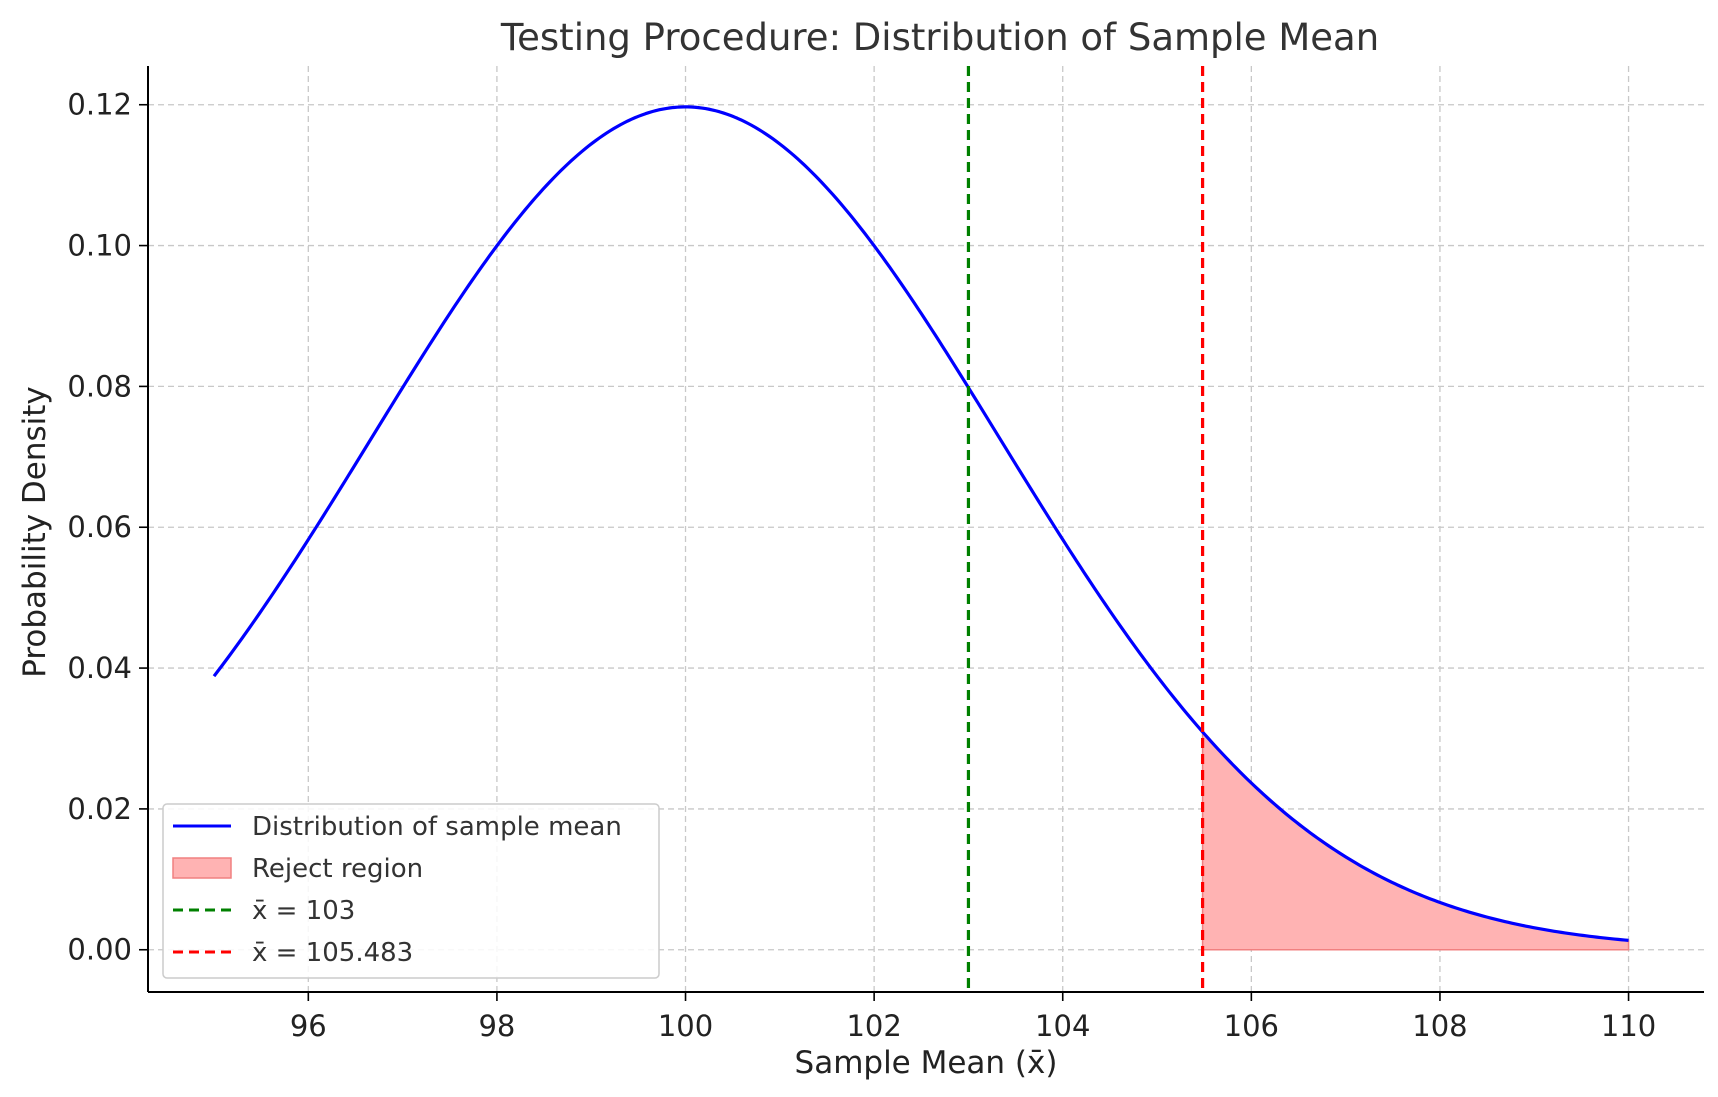 This screenshot has height=1097, width=1718. What do you see at coordinates (99, 246) in the screenshot?
I see `y-tick-label: 0.10` at bounding box center [99, 246].